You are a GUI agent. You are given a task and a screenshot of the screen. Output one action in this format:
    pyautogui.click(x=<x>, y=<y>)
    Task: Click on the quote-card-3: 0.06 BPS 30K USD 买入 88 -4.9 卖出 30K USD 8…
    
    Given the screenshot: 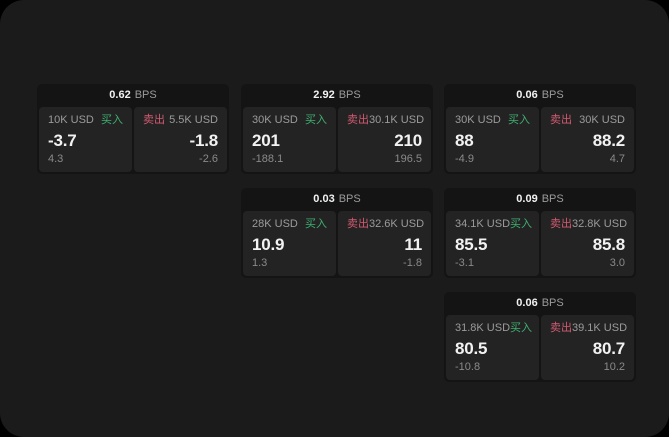 What is the action you would take?
    pyautogui.click(x=540, y=129)
    